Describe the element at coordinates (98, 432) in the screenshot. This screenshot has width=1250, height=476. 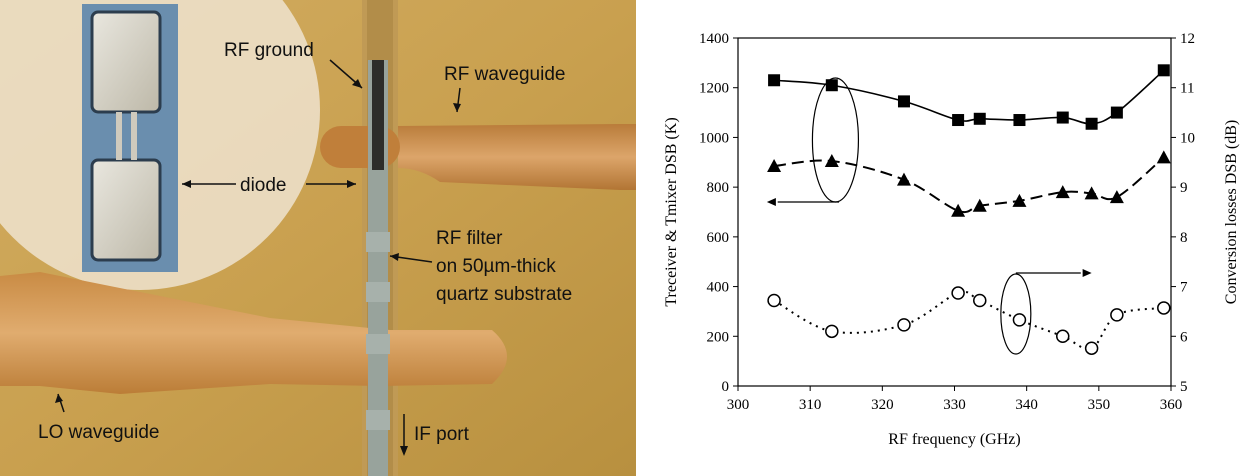
I see `lo-waveguide-label: LO waveguide` at that location.